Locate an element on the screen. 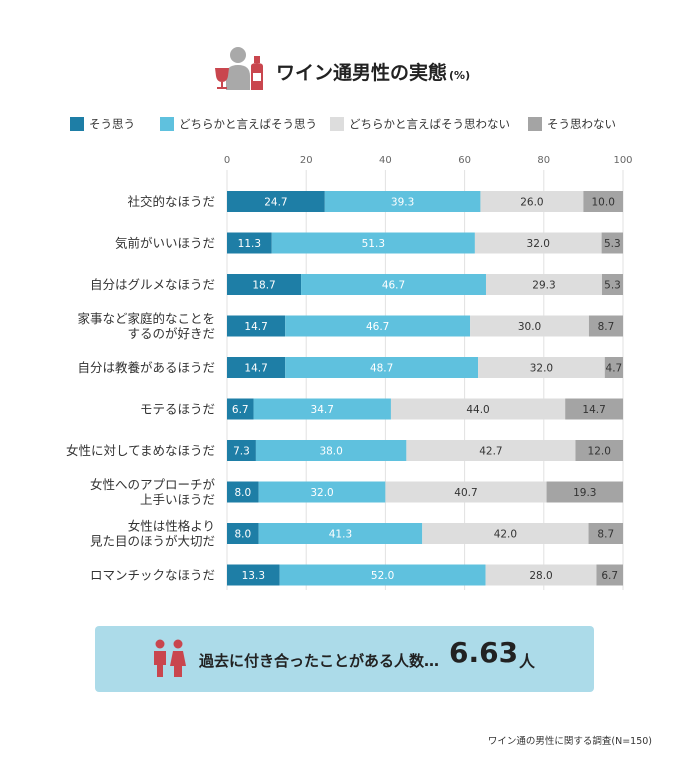  x-tick-label: 60 is located at coordinates (464, 160).